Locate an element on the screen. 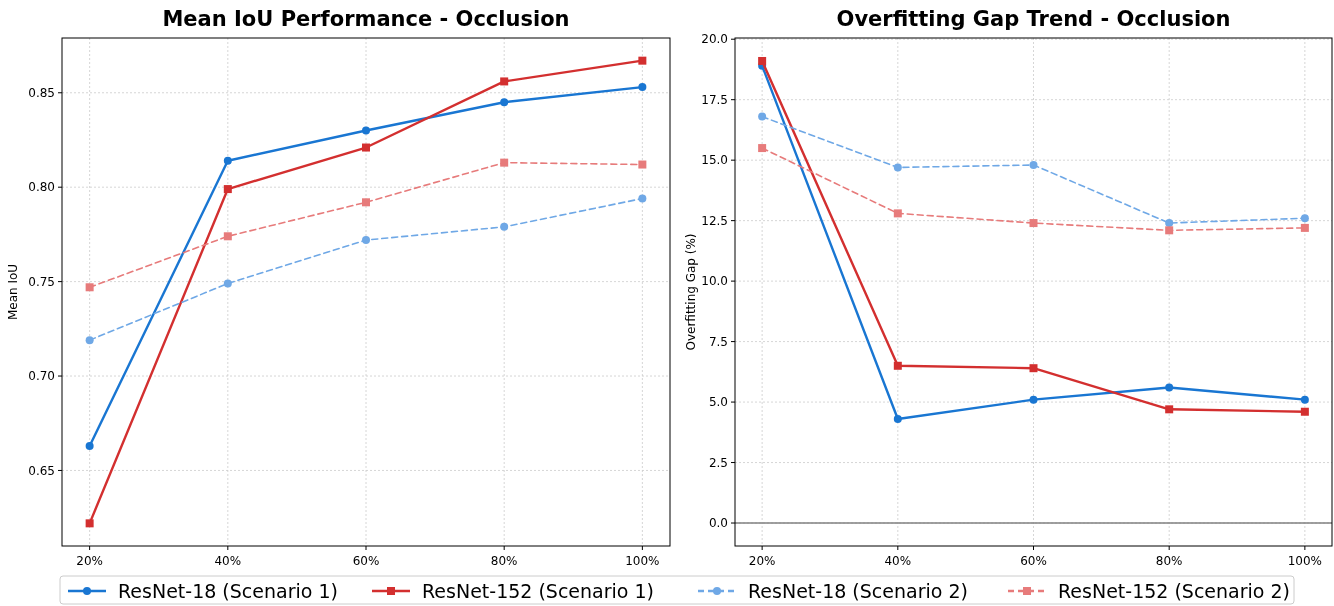  y-tick-label: 10.0 is located at coordinates (714, 281).